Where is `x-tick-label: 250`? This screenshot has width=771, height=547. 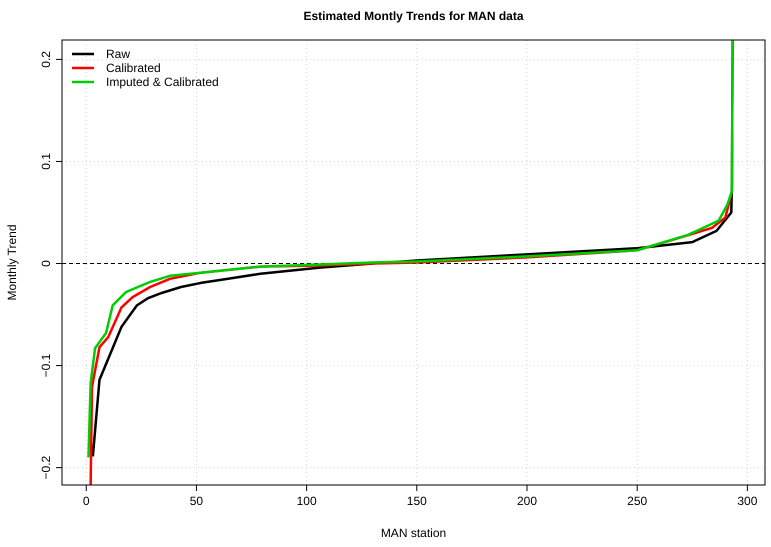 x-tick-label: 250 is located at coordinates (637, 501).